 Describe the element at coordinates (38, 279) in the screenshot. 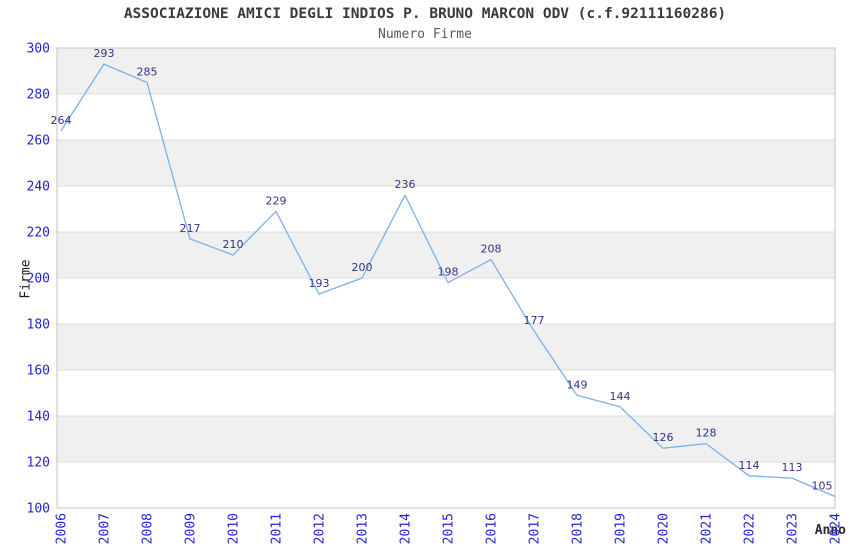

I see `y-tick-label: 200` at that location.